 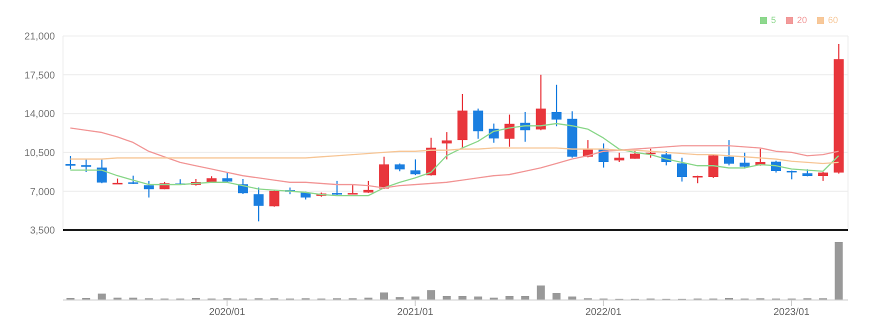 I want to click on x-tick-label: 2021/01, so click(x=415, y=312).